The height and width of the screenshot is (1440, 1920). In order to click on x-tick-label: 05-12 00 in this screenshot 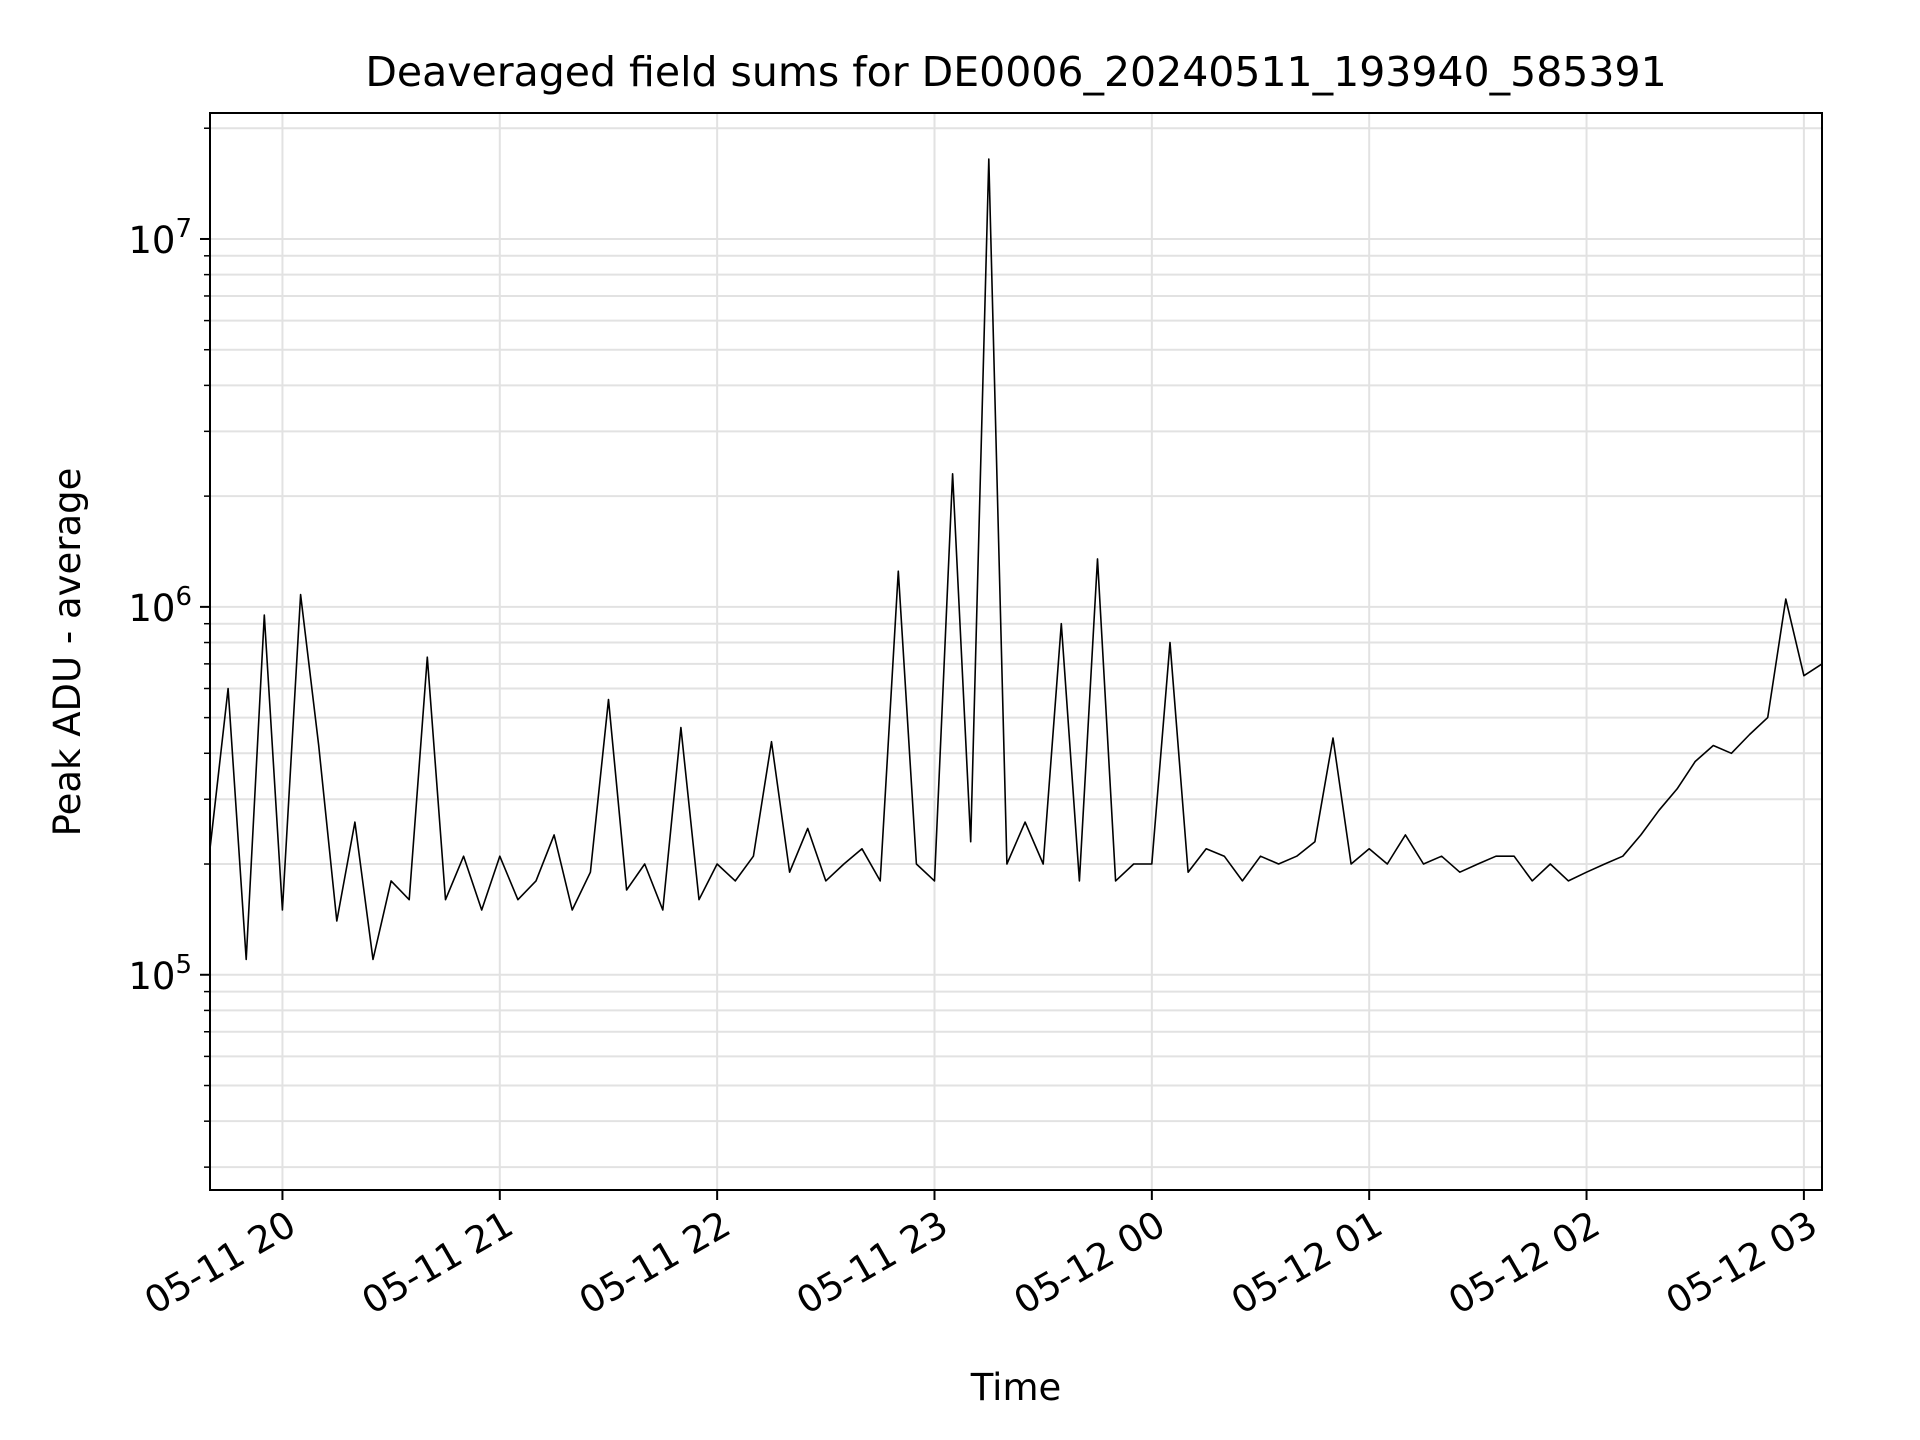, I will do `click(1090, 1263)`.